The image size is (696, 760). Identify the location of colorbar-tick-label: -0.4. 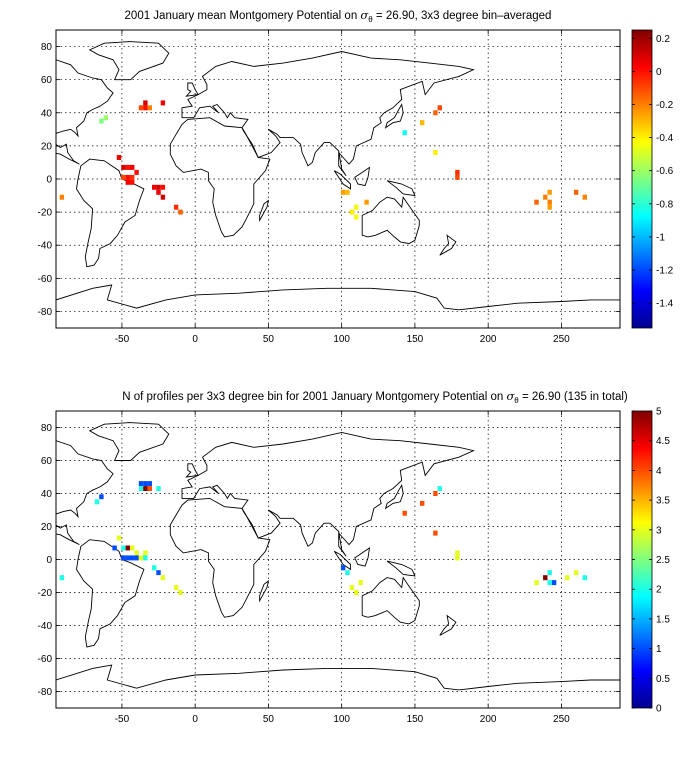
(665, 138).